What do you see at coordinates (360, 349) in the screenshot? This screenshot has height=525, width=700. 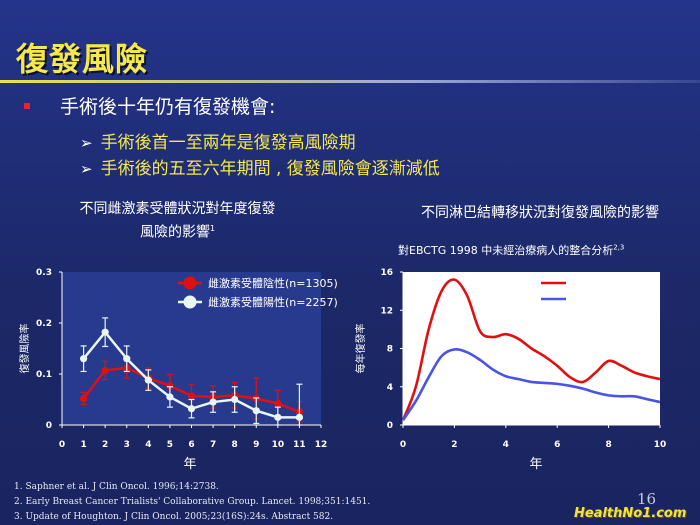 I see `right-y-axis-label: 每年復發率` at bounding box center [360, 349].